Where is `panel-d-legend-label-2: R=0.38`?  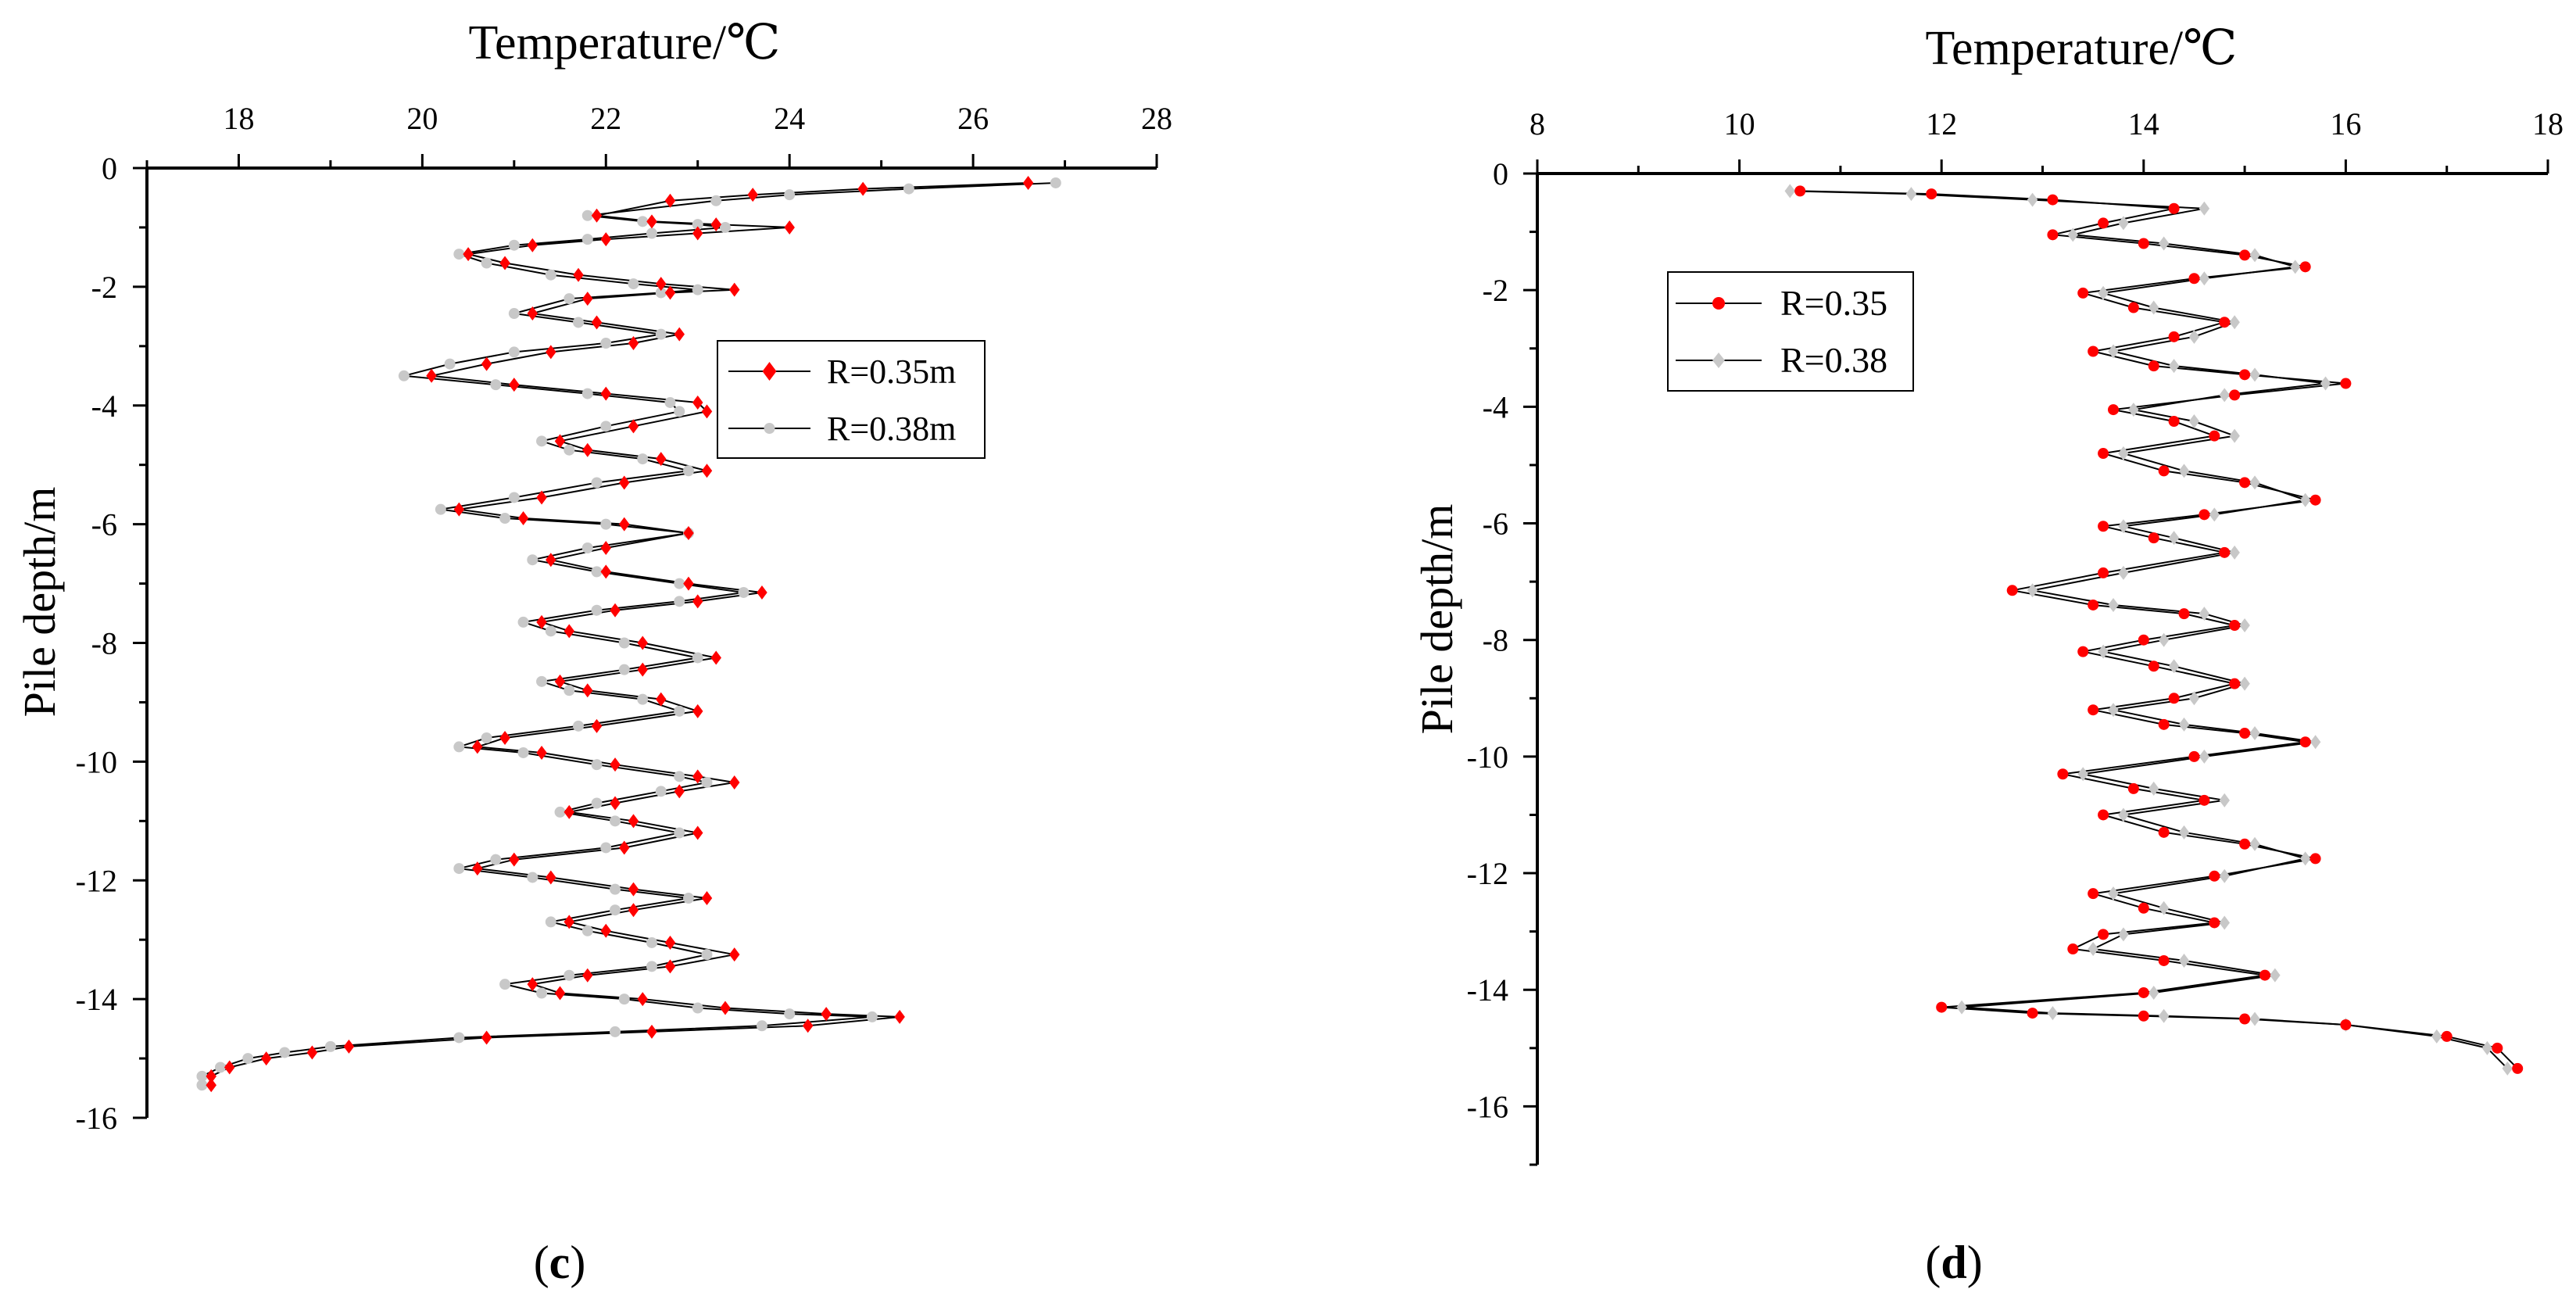 panel-d-legend-label-2: R=0.38 is located at coordinates (1833, 360).